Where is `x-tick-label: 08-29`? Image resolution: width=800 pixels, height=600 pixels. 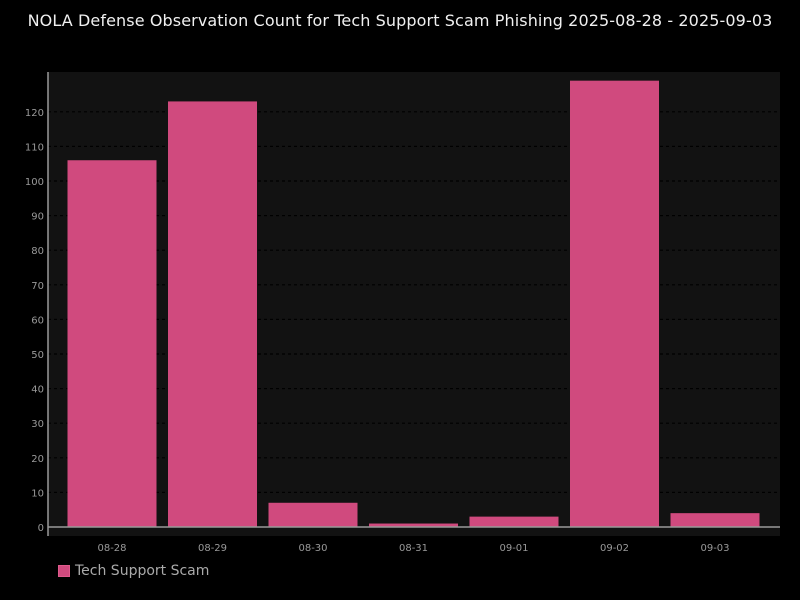 x-tick-label: 08-29 is located at coordinates (212, 548).